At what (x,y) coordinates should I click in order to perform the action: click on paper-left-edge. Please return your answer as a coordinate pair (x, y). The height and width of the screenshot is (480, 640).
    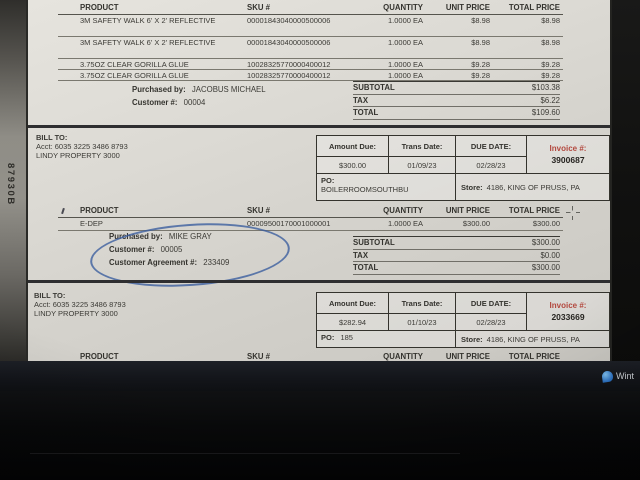
    Looking at the image, I should click on (13, 180).